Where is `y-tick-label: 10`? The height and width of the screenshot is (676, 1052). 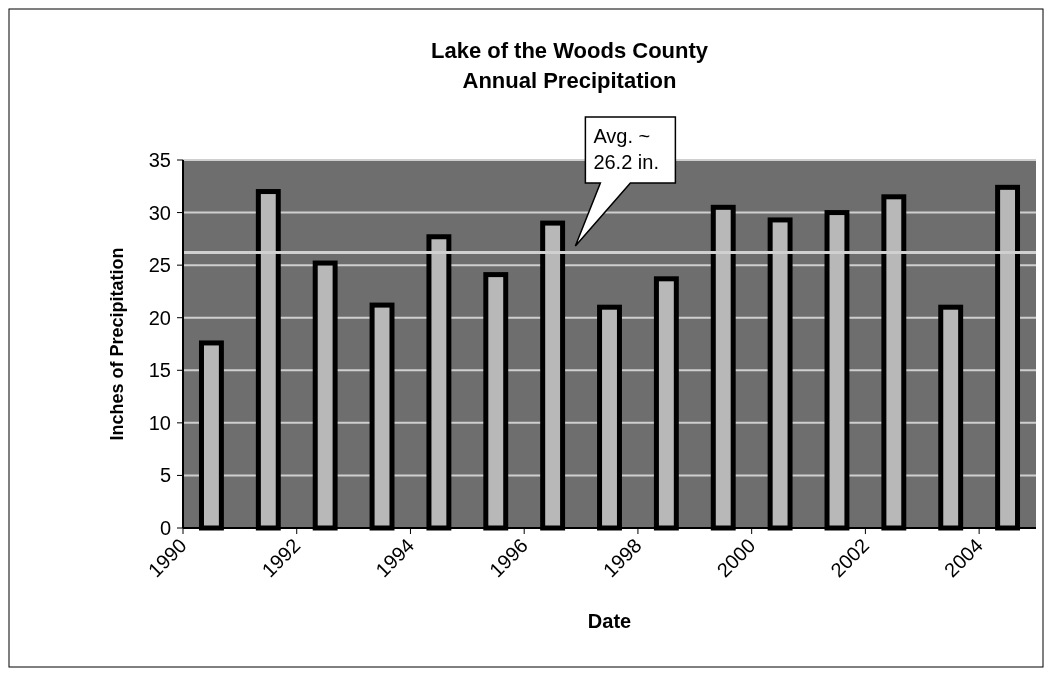
y-tick-label: 10 is located at coordinates (159, 422).